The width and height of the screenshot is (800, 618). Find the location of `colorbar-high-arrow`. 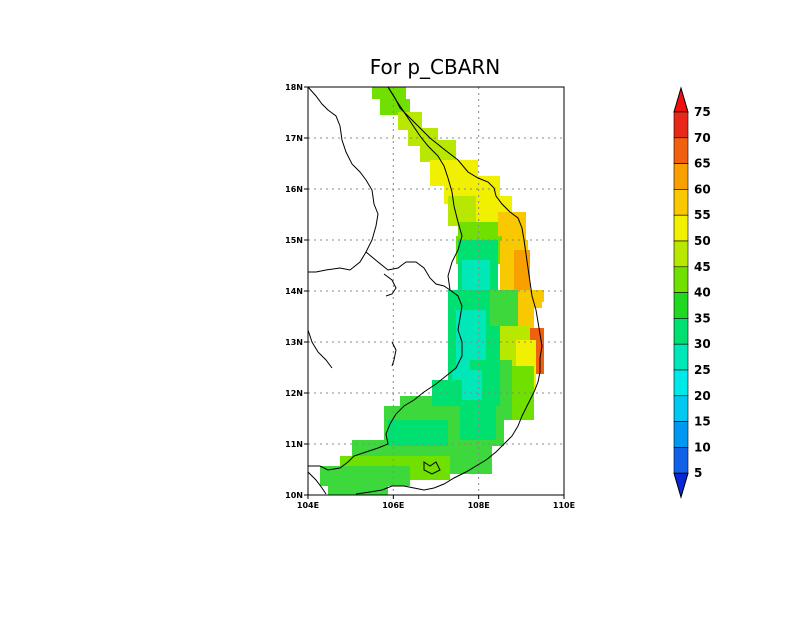

colorbar-high-arrow is located at coordinates (681, 99).